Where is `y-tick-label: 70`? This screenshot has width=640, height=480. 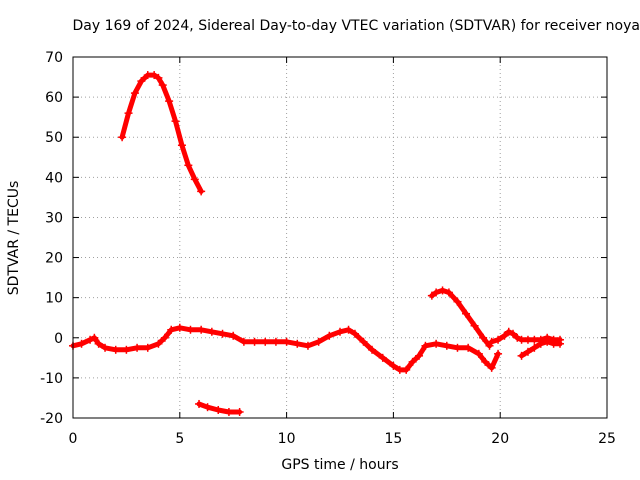
y-tick-label: 70 is located at coordinates (54, 58).